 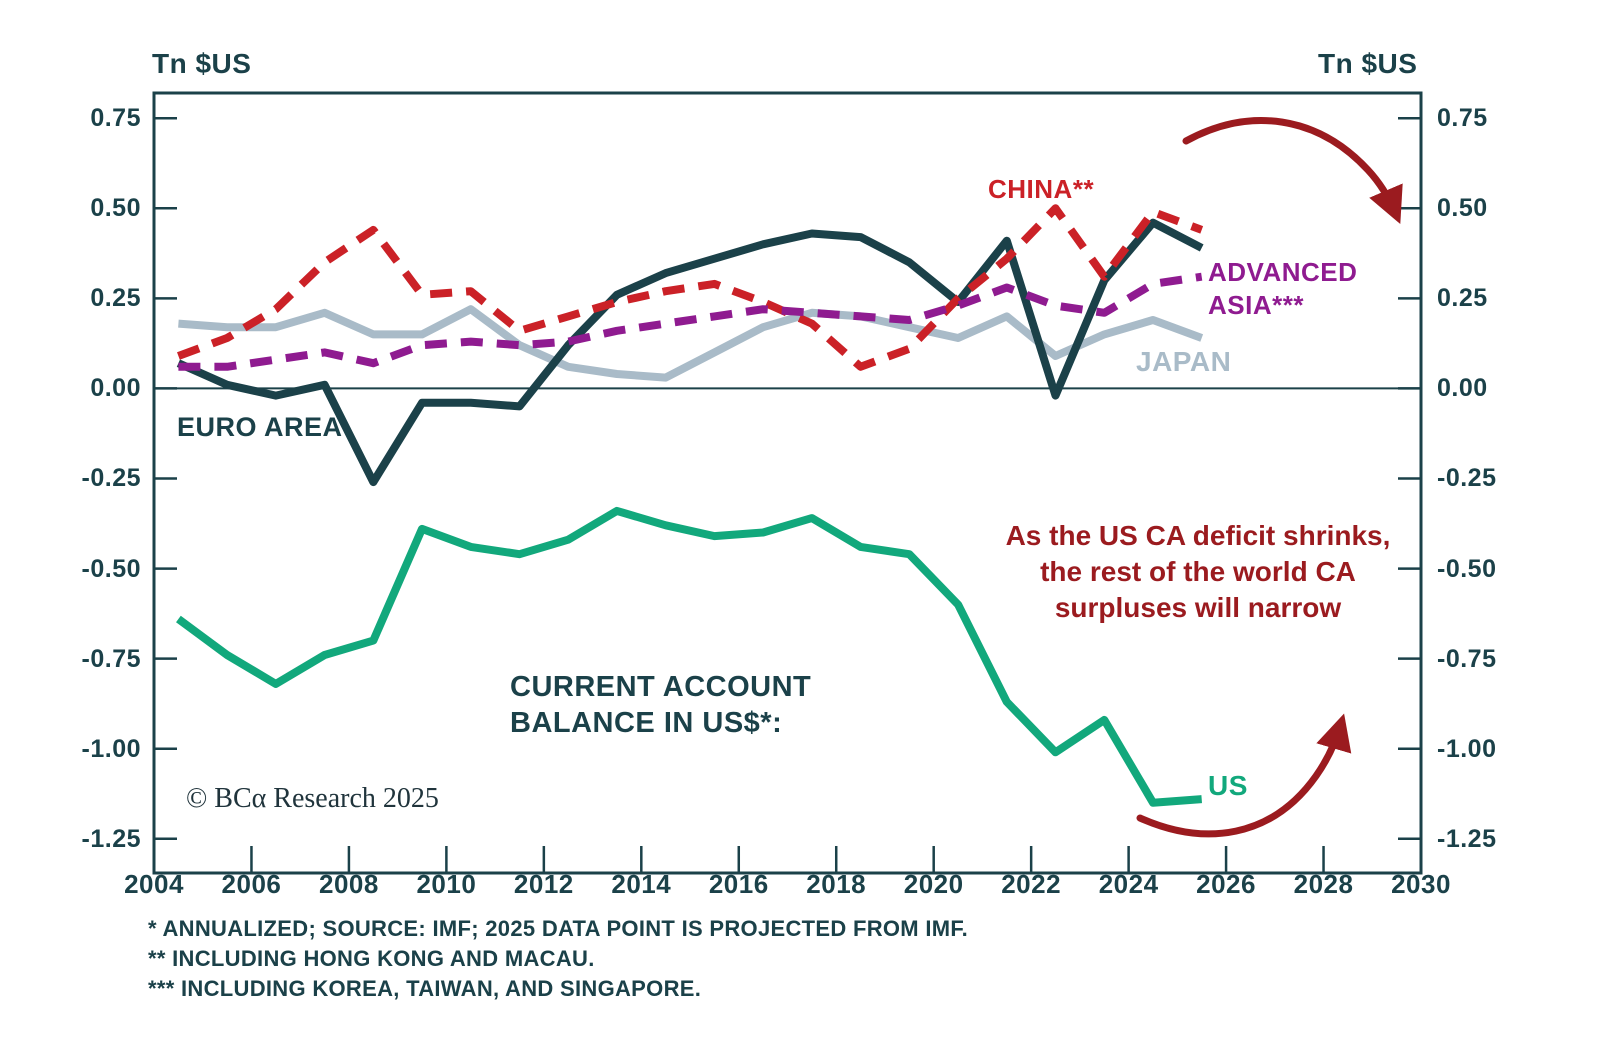 I want to click on copyright-notice: © BCα Research 2025, so click(x=312, y=798).